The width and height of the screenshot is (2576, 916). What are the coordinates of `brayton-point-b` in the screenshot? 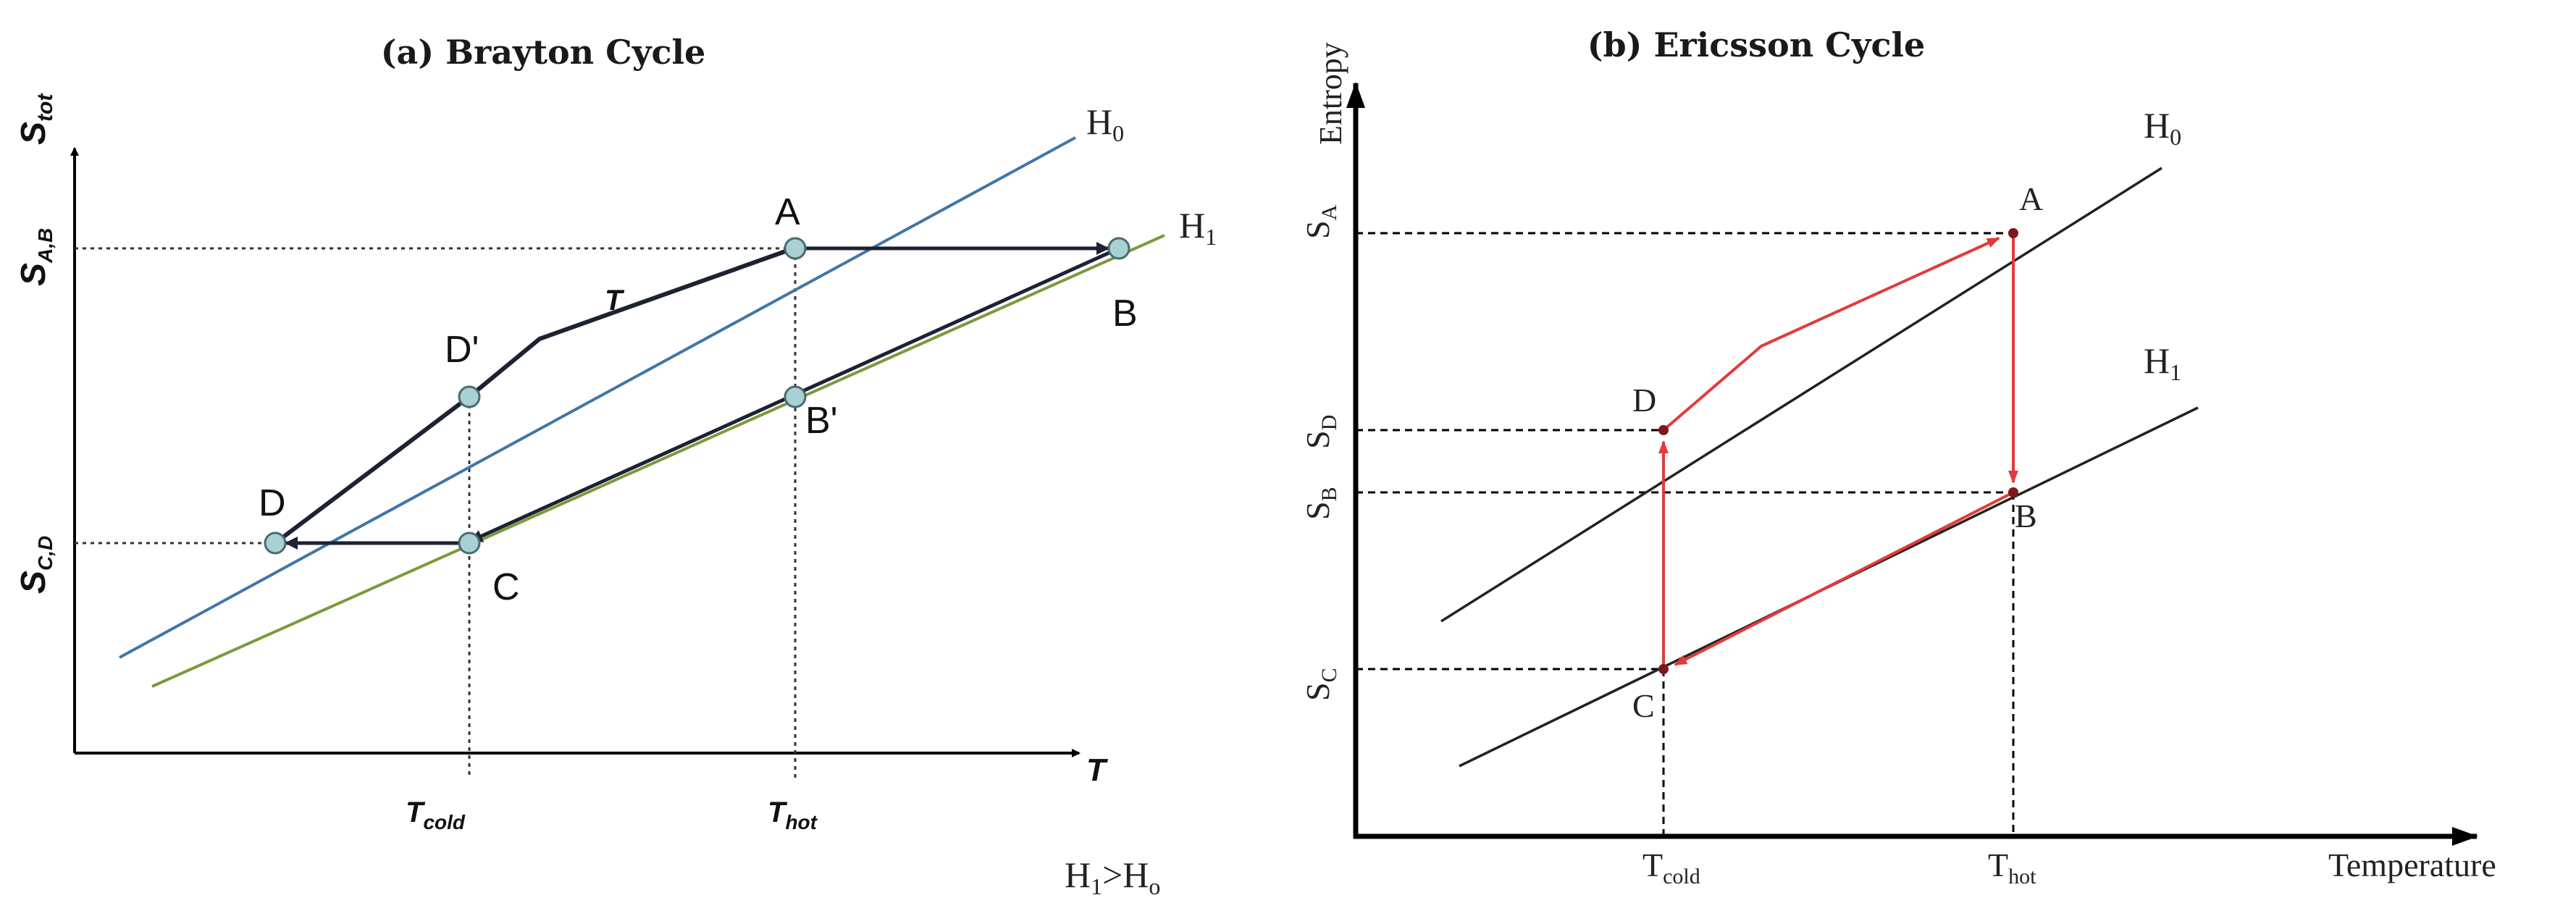 It's located at (1118, 249).